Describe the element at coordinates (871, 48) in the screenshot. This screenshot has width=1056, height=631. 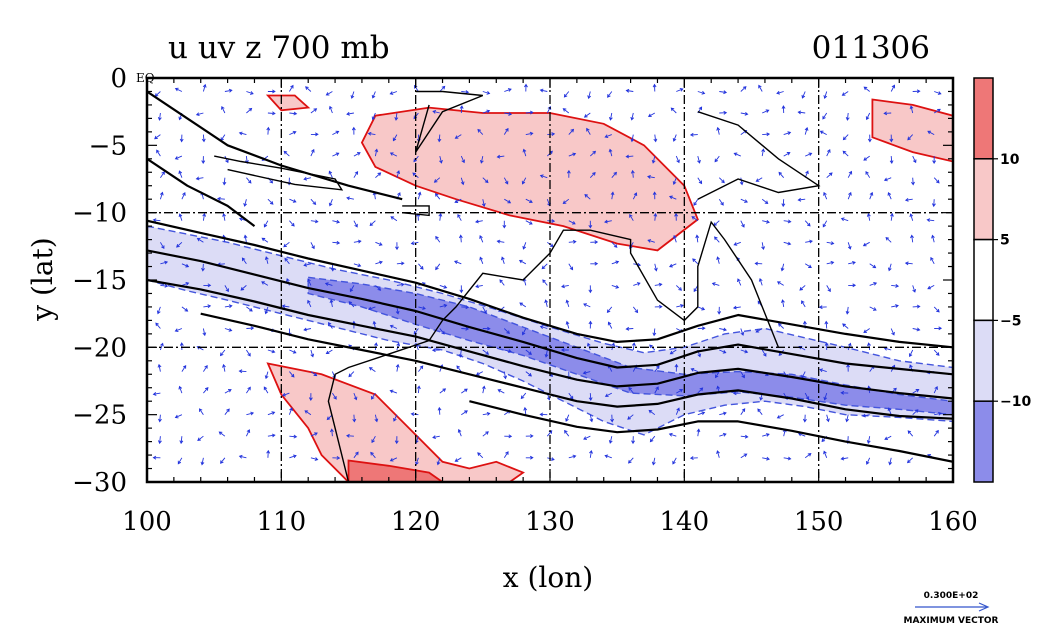
I see `chart-date-label: 011306` at that location.